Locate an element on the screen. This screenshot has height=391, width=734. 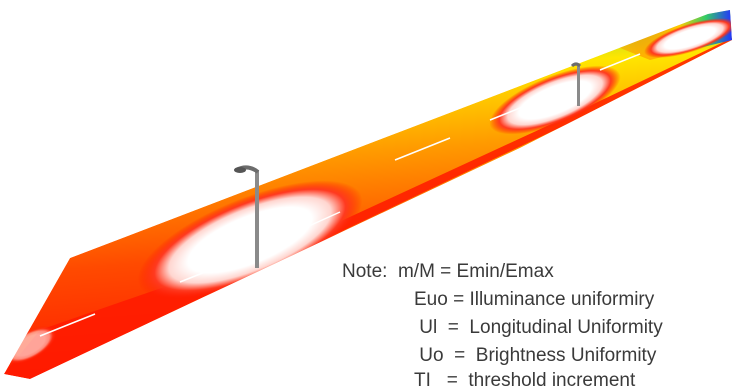
note-line-ti: TI = threshold increment is located at coordinates (525, 380).